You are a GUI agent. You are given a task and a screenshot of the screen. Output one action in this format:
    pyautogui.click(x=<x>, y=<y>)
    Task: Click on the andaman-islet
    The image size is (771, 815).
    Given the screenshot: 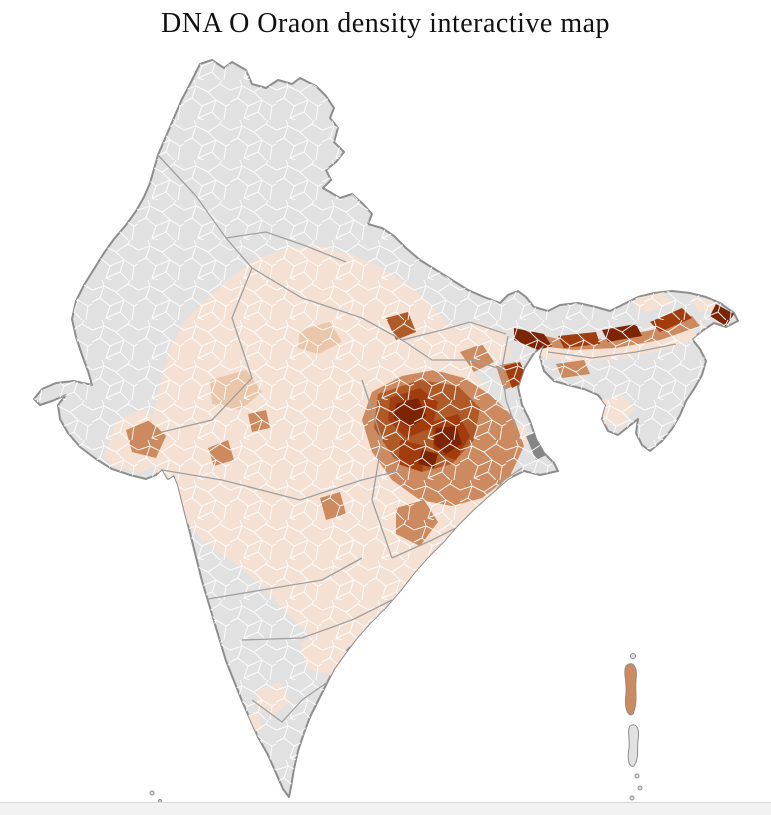 What is the action you would take?
    pyautogui.click(x=633, y=656)
    